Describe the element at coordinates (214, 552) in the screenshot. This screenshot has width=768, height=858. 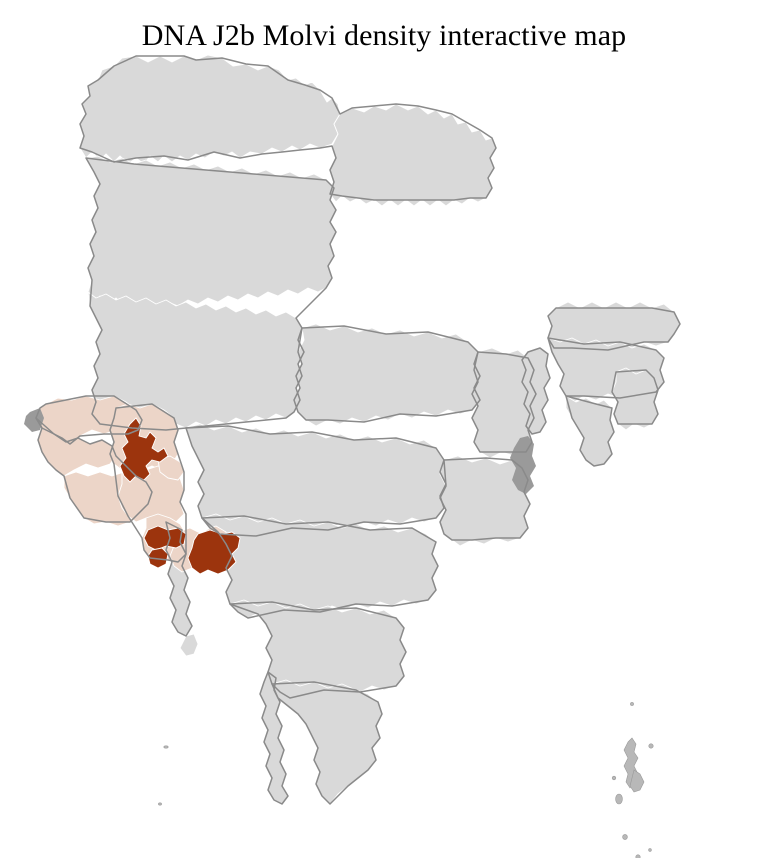
I see `district-ahmednagar` at that location.